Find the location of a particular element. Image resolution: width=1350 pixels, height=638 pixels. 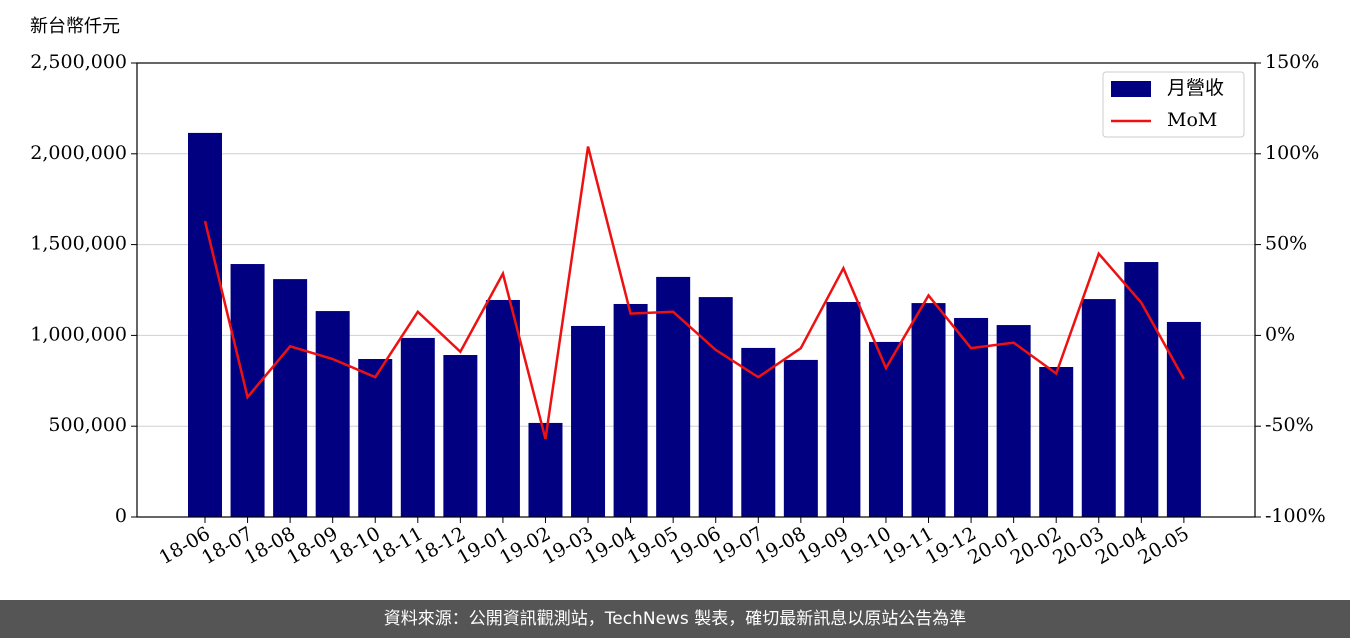

legend-label: 月營收 is located at coordinates (1195, 88).